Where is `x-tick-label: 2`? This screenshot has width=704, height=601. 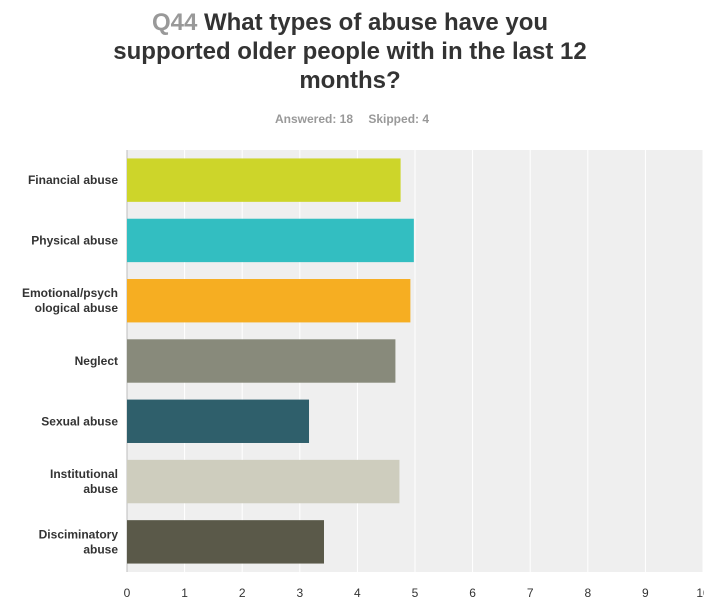
x-tick-label: 2 is located at coordinates (242, 593).